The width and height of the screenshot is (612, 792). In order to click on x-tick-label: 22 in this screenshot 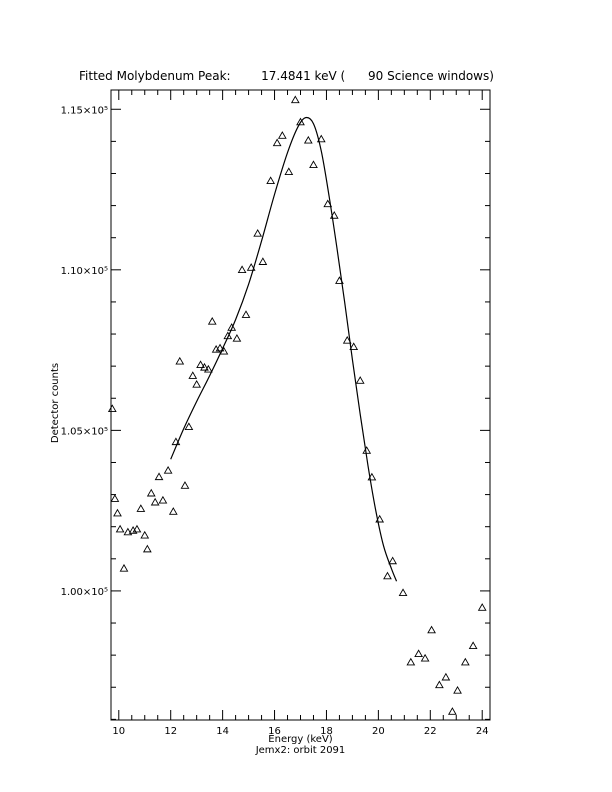, I will do `click(430, 731)`.